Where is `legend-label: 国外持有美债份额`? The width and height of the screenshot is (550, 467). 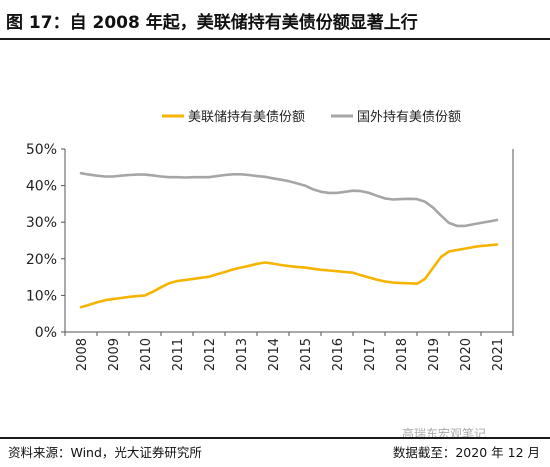 legend-label: 国外持有美债份额 is located at coordinates (409, 117).